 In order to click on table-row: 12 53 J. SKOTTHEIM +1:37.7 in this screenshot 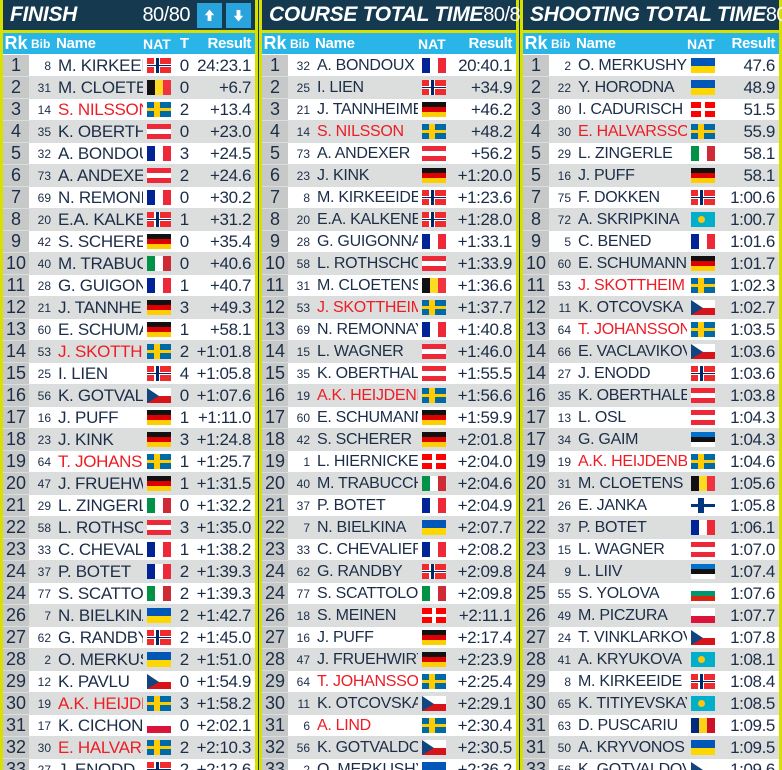, I will do `click(389, 308)`.